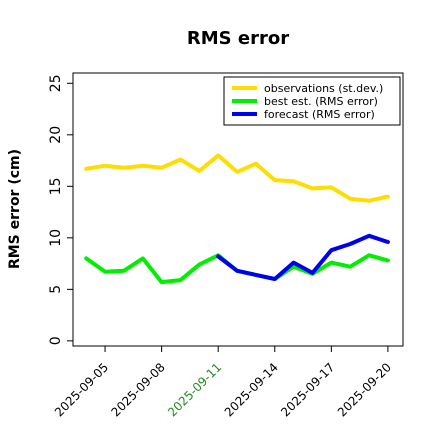 This screenshot has height=440, width=440. What do you see at coordinates (323, 88) in the screenshot?
I see `legend-label: observations (st.dev.)` at bounding box center [323, 88].